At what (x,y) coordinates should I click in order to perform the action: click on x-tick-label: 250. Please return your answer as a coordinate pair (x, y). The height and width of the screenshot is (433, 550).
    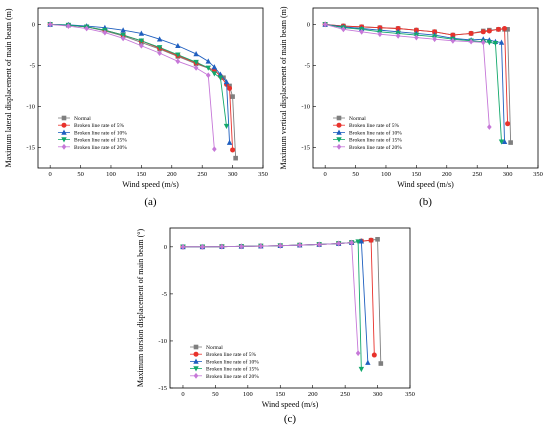
    Looking at the image, I should click on (477, 174).